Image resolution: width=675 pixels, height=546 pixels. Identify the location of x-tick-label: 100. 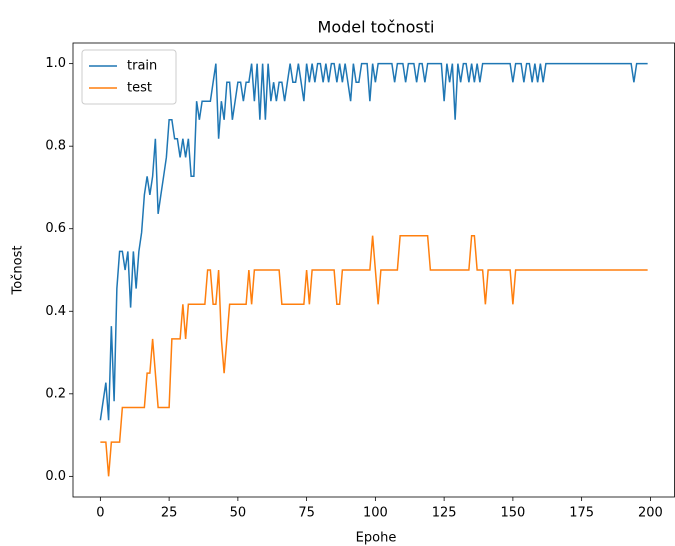
(375, 513).